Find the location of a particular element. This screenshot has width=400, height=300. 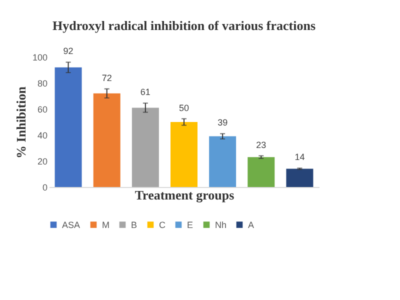

data-label: 39 is located at coordinates (223, 123).